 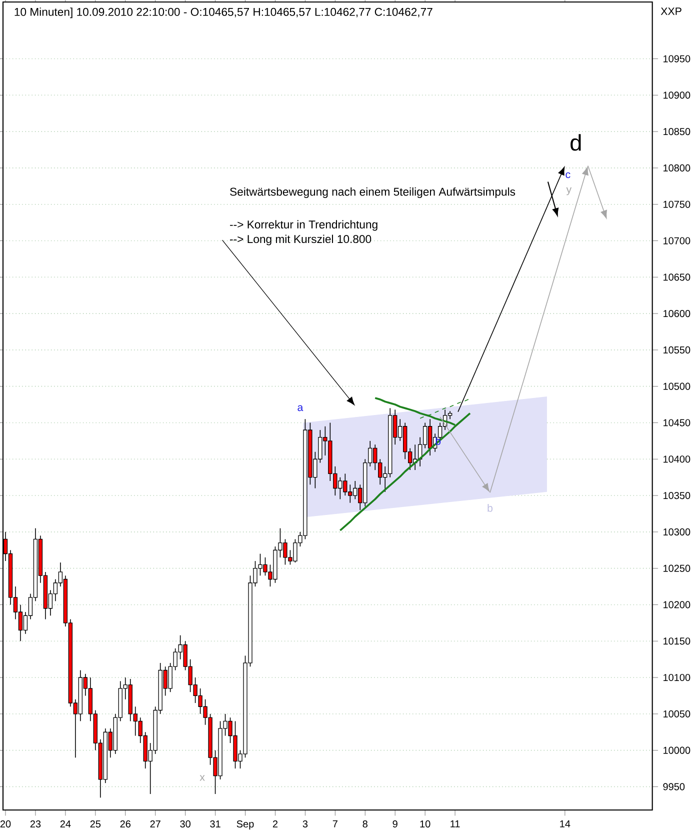 I want to click on x-tick-label: 24, so click(x=65, y=824).